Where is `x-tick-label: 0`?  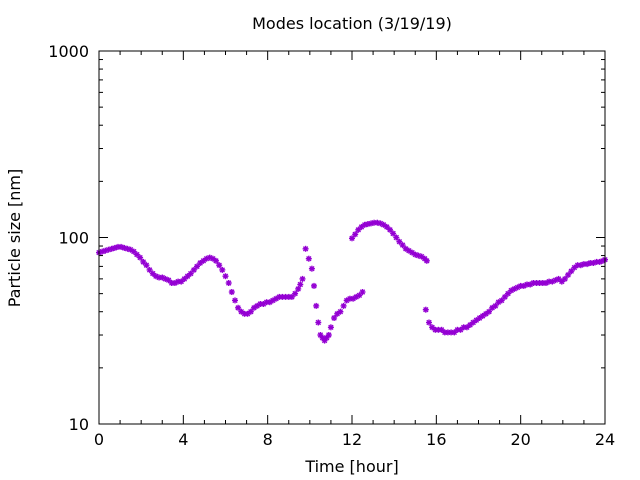 x-tick-label: 0 is located at coordinates (99, 439).